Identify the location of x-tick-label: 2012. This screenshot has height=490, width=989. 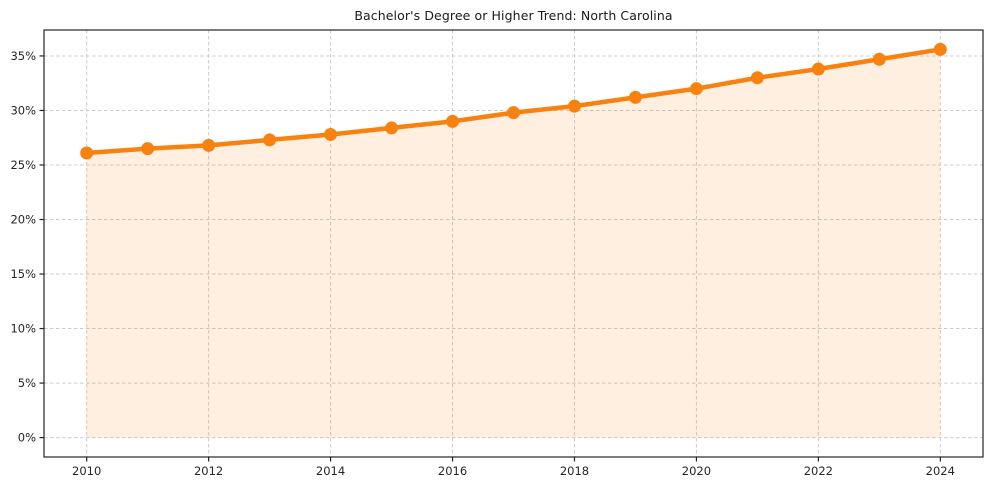
(208, 471).